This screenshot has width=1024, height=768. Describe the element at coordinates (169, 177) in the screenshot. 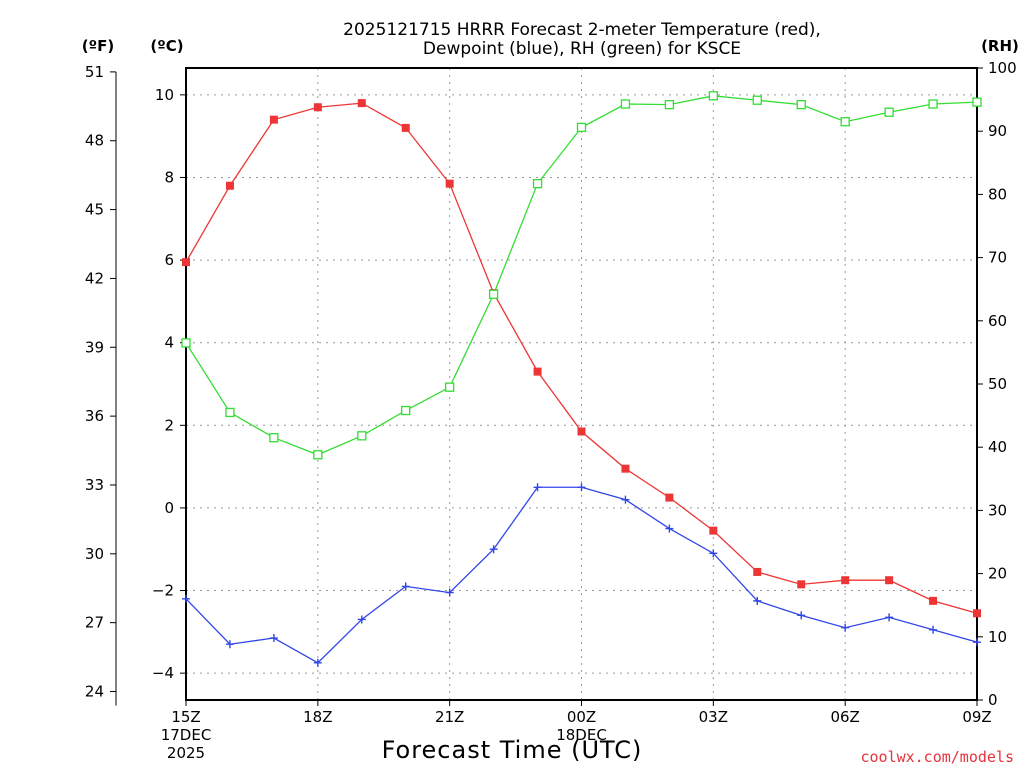

I see `celsius-tick-label: 8` at that location.